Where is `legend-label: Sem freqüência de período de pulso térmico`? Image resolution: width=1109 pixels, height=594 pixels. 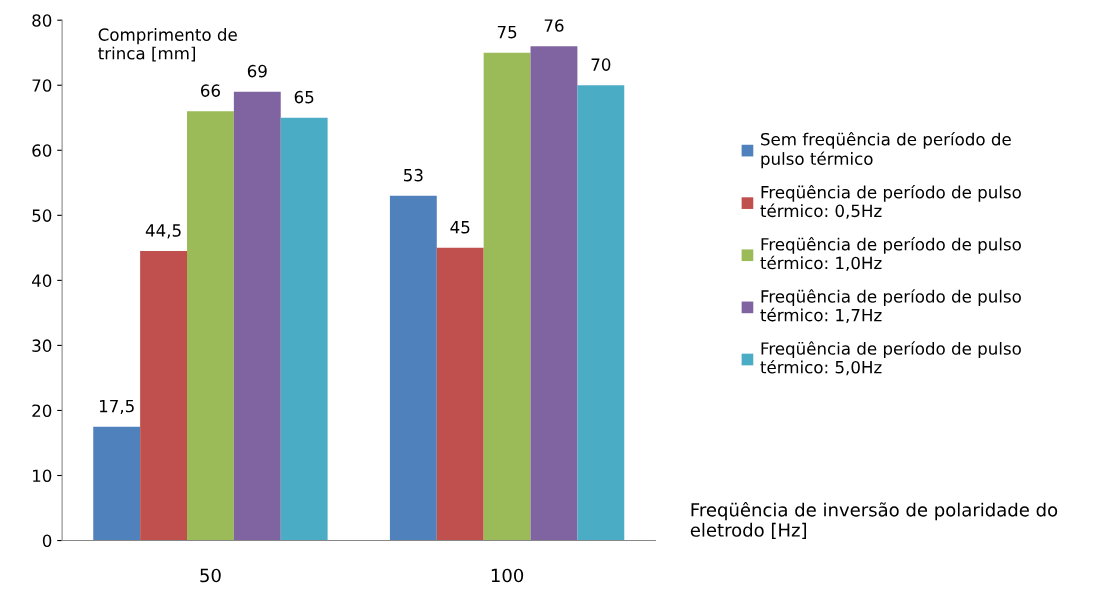
legend-label: Sem freqüência de período de pulso térmico is located at coordinates (886, 150).